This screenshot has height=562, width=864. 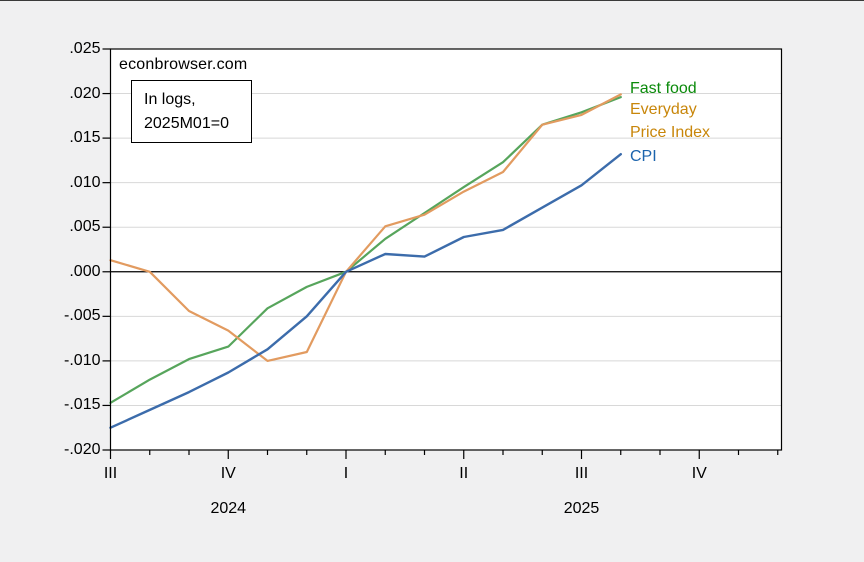 What do you see at coordinates (85, 138) in the screenshot?
I see `y-tick-label: .015` at bounding box center [85, 138].